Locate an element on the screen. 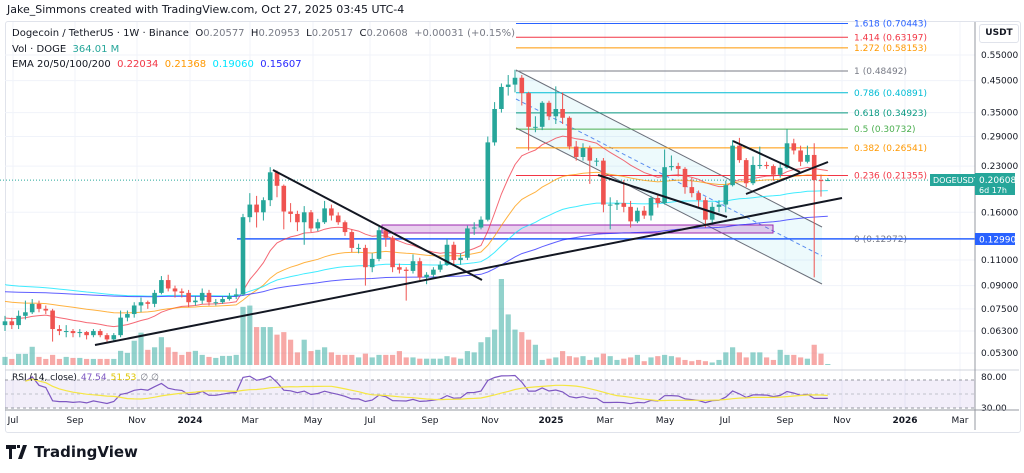  ema-label: EMA 20/50/100/200 is located at coordinates (61, 64).